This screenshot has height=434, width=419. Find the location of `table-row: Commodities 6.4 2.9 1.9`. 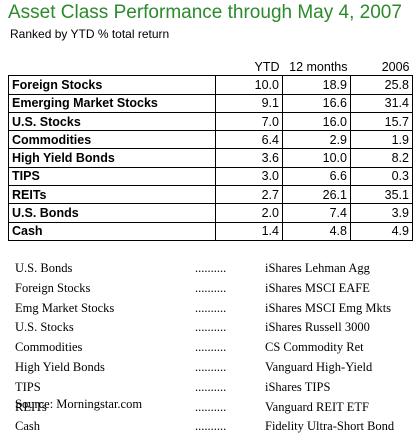

table-row: Commodities 6.4 2.9 1.9 is located at coordinates (210, 140).